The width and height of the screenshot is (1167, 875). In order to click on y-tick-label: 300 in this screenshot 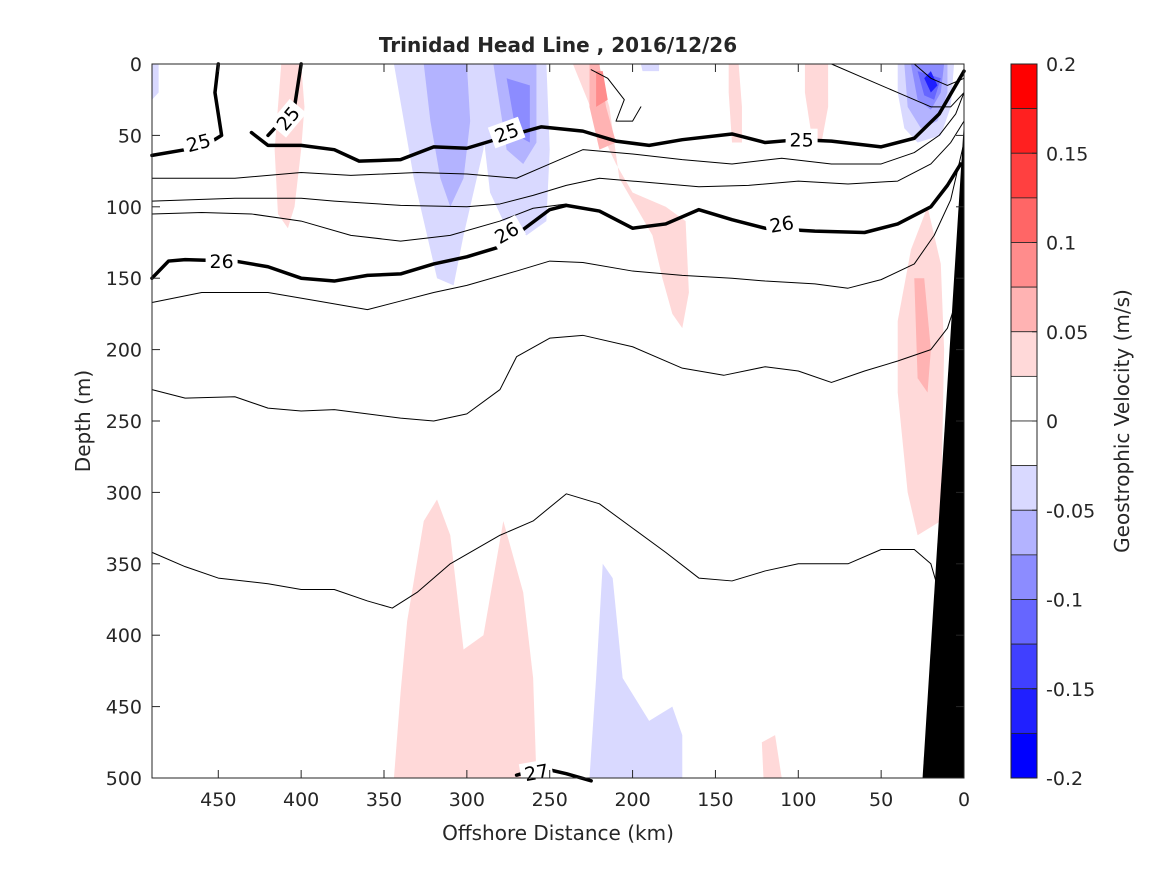, I will do `click(124, 493)`.